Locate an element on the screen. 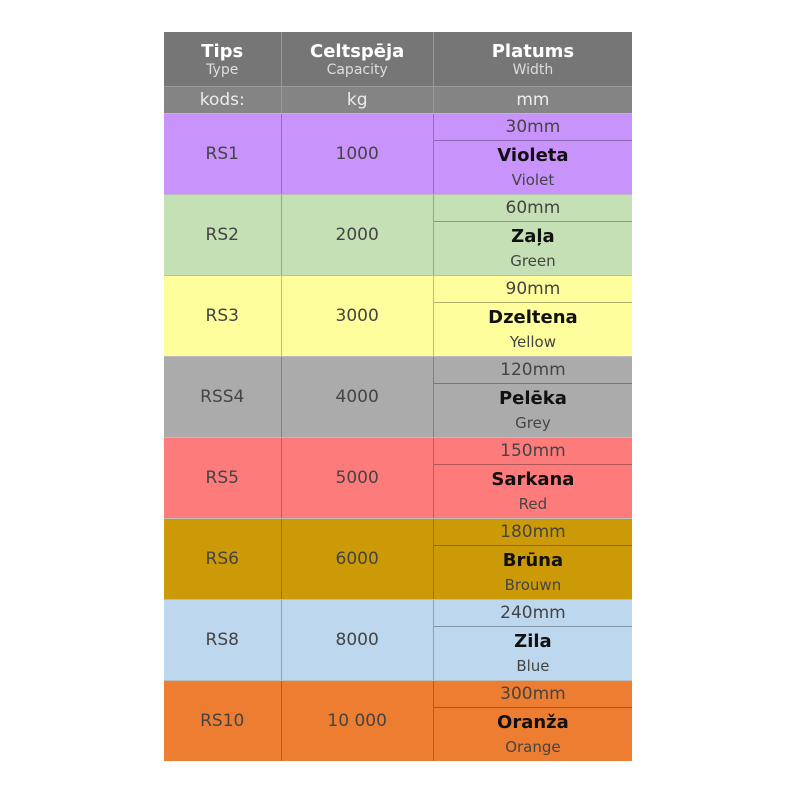  width-cell: 300mm Oranža Orange is located at coordinates (532, 721).